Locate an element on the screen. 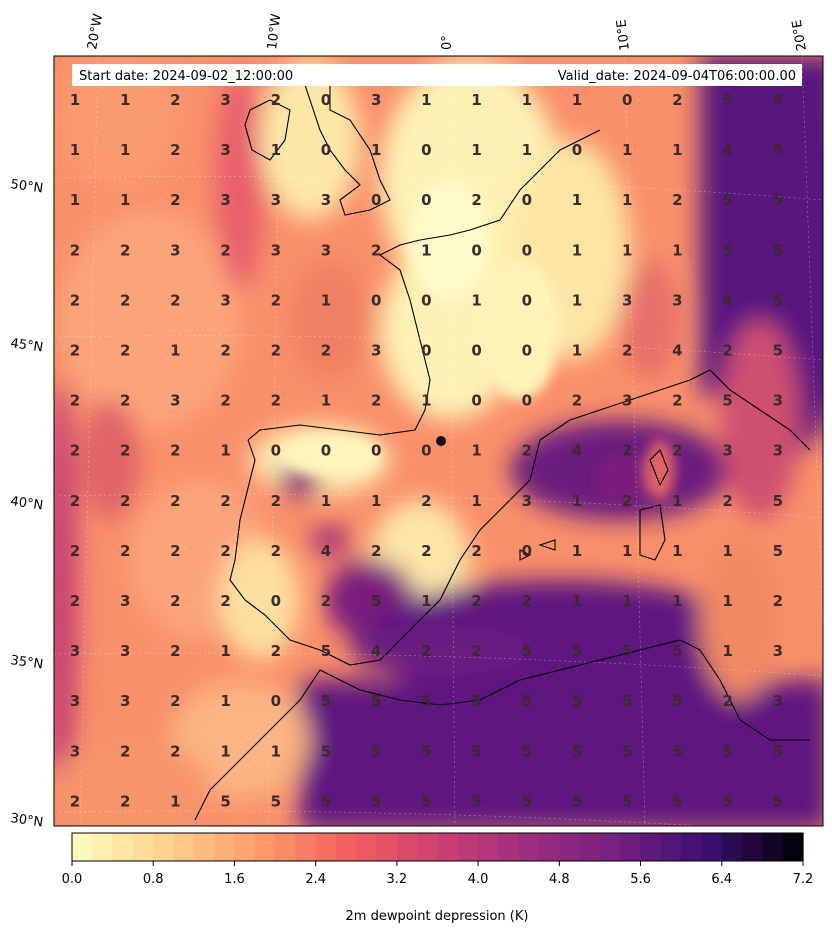 The width and height of the screenshot is (832, 936). colorbar-tick-label: 0.0 is located at coordinates (72, 879).